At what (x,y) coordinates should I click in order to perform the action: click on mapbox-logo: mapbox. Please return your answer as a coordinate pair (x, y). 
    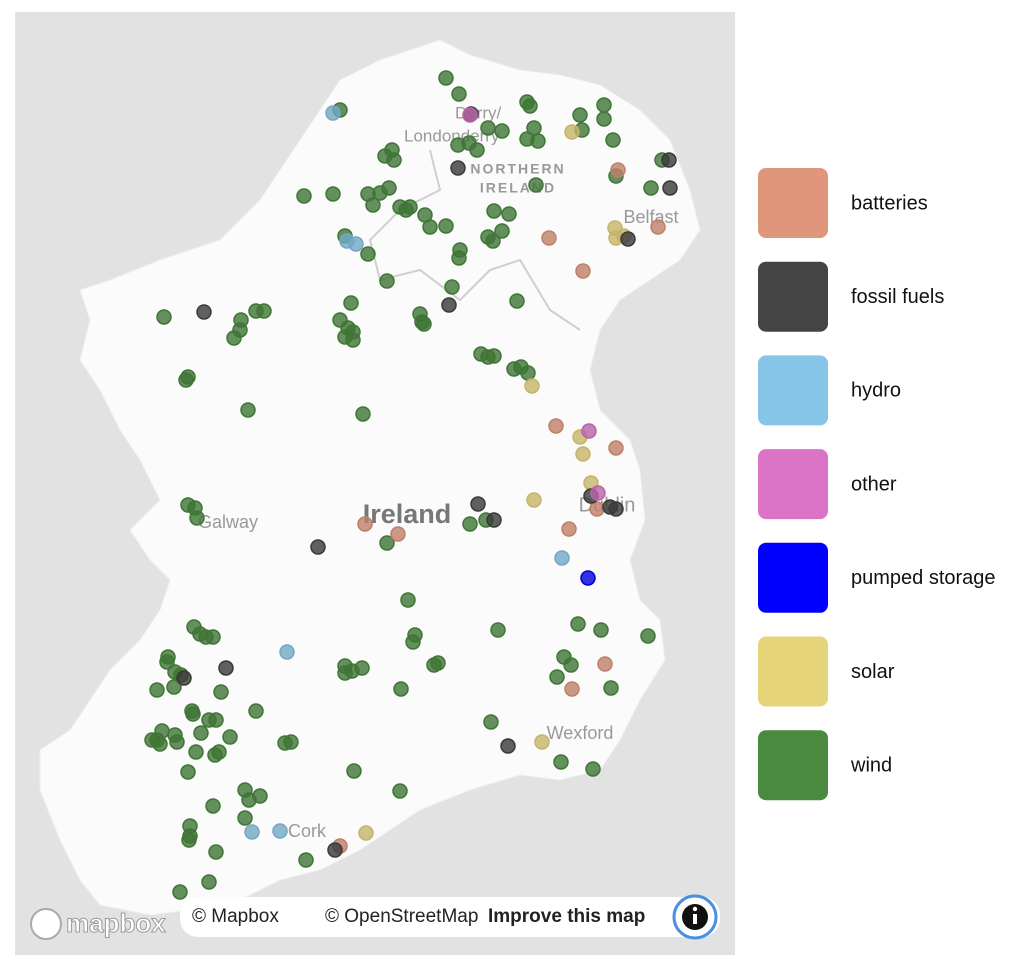
    Looking at the image, I should click on (116, 923).